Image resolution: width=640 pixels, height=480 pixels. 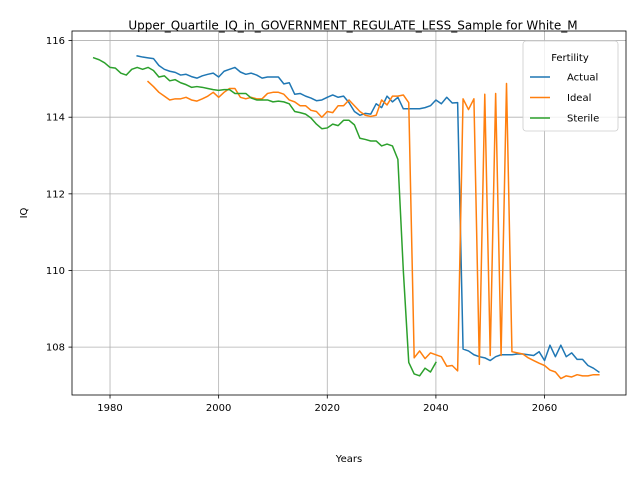 I want to click on y-tick-label: 116, so click(x=55, y=41).